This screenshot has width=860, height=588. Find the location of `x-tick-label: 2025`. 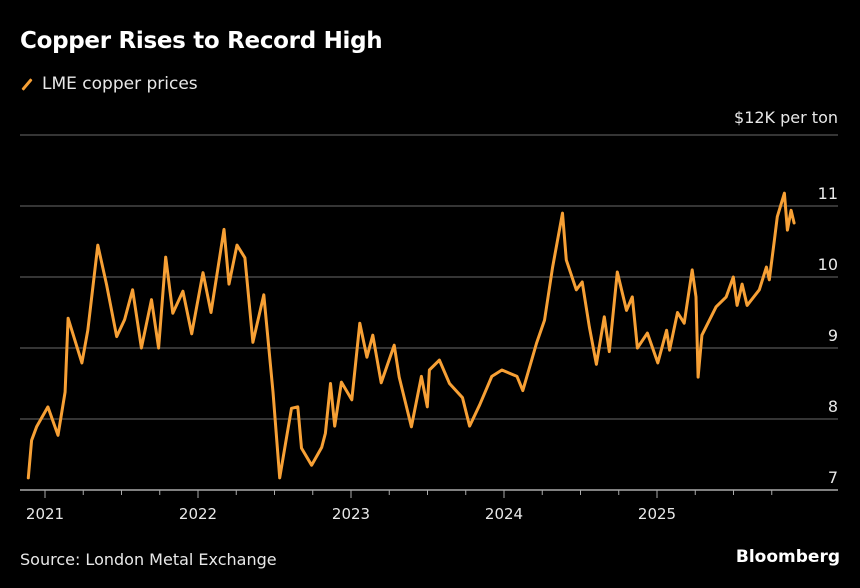

x-tick-label: 2025 is located at coordinates (657, 514).